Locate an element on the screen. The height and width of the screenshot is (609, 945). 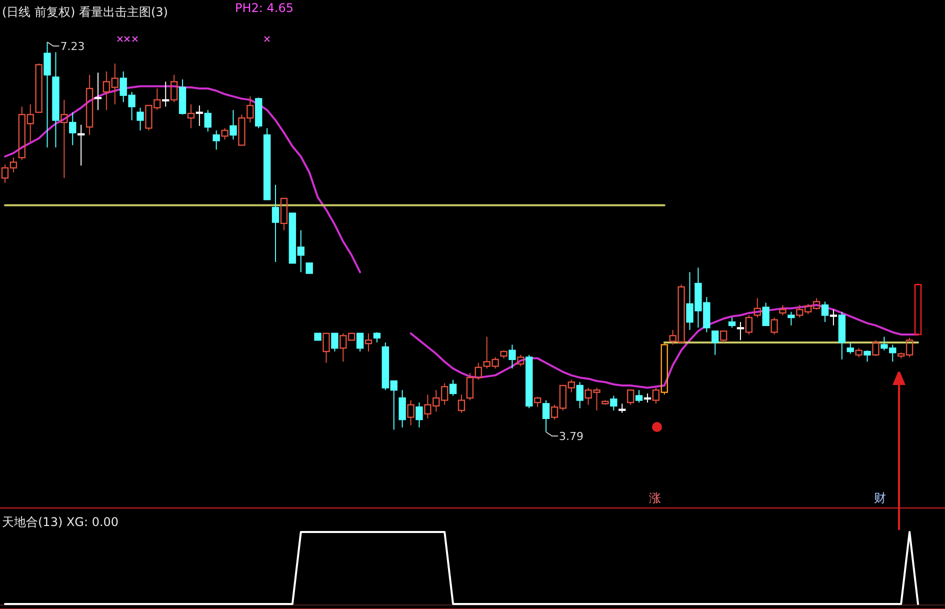
annotation: 7.23 is located at coordinates (72, 46).